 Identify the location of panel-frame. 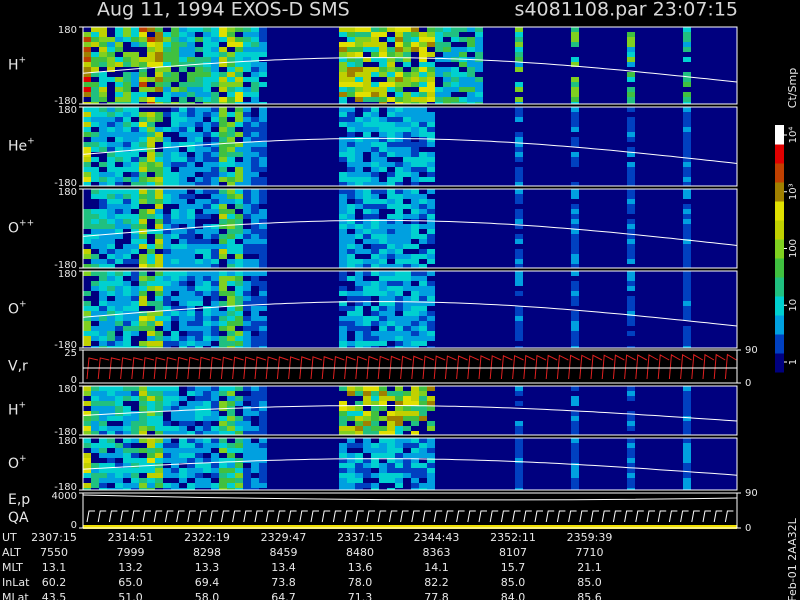
(410, 464).